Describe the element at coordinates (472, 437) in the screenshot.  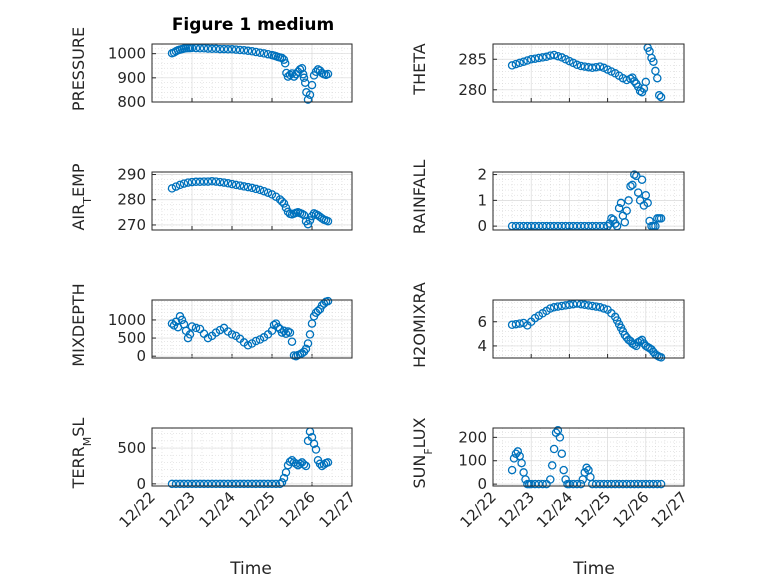
I see `y-tick-label: 200` at that location.